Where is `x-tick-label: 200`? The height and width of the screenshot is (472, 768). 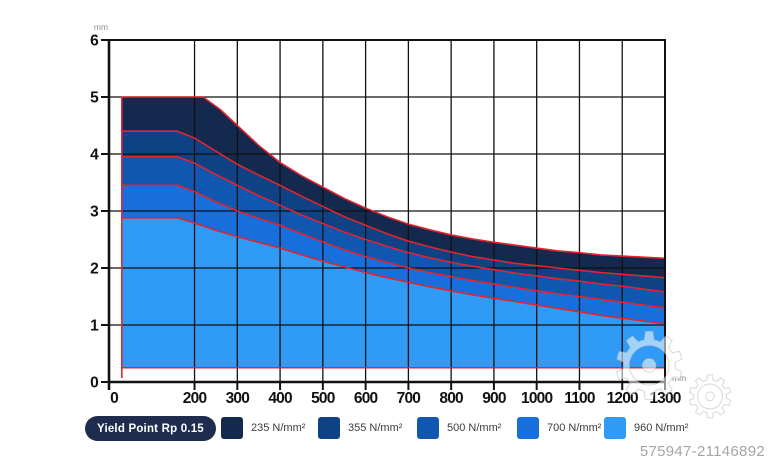
x-tick-label: 200 is located at coordinates (195, 398).